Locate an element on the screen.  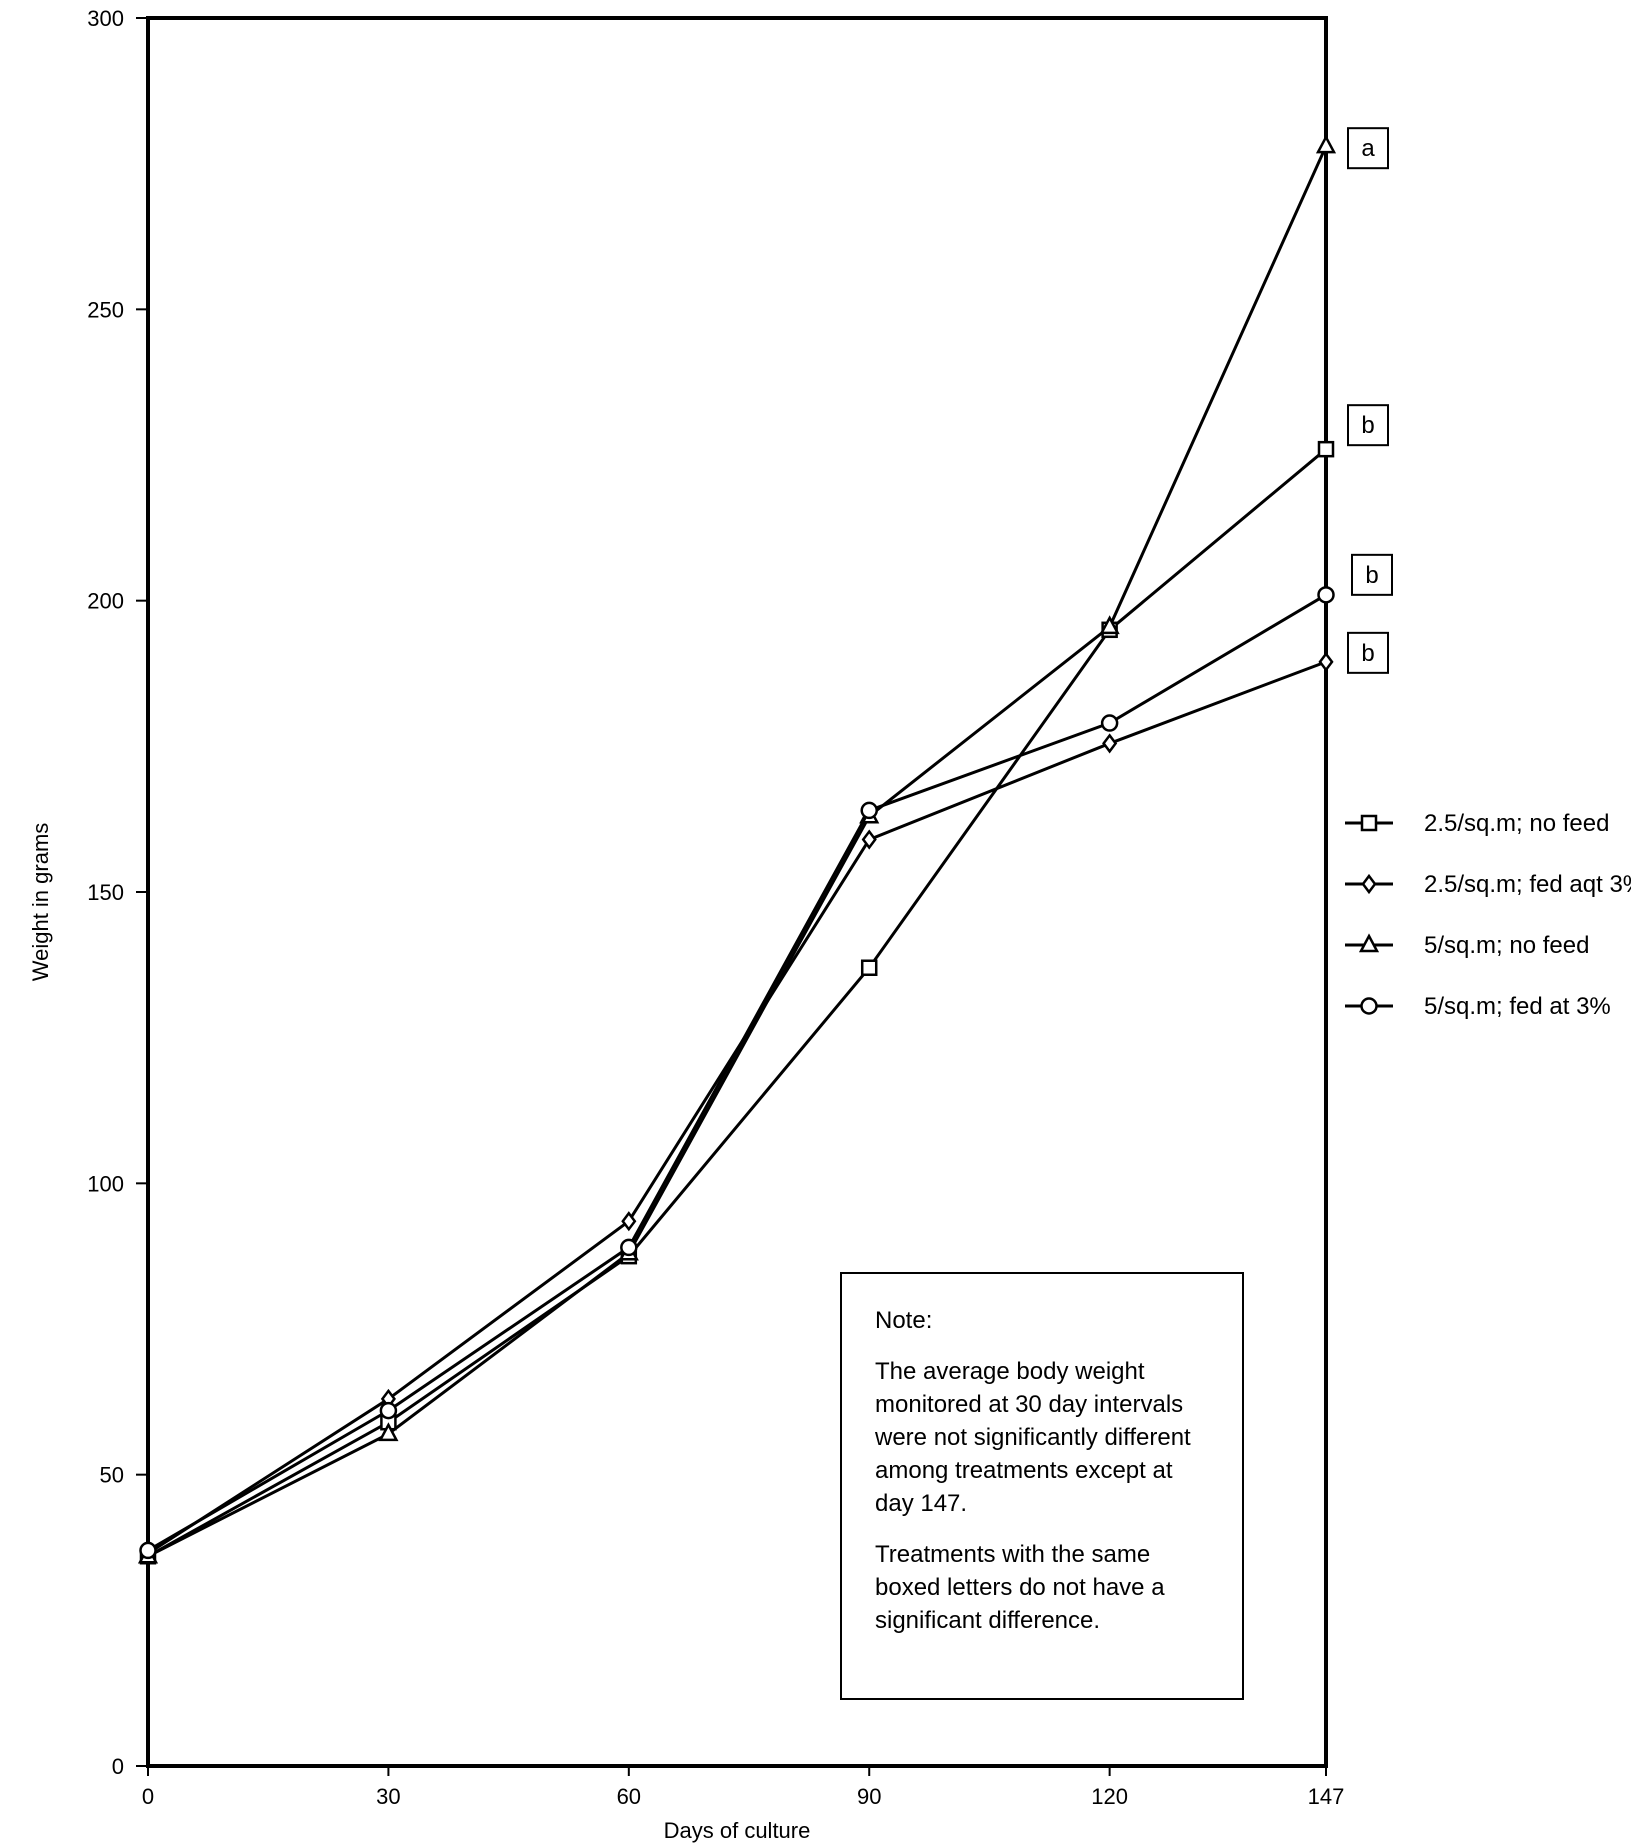
y-tick-label: 150 is located at coordinates (105, 892).